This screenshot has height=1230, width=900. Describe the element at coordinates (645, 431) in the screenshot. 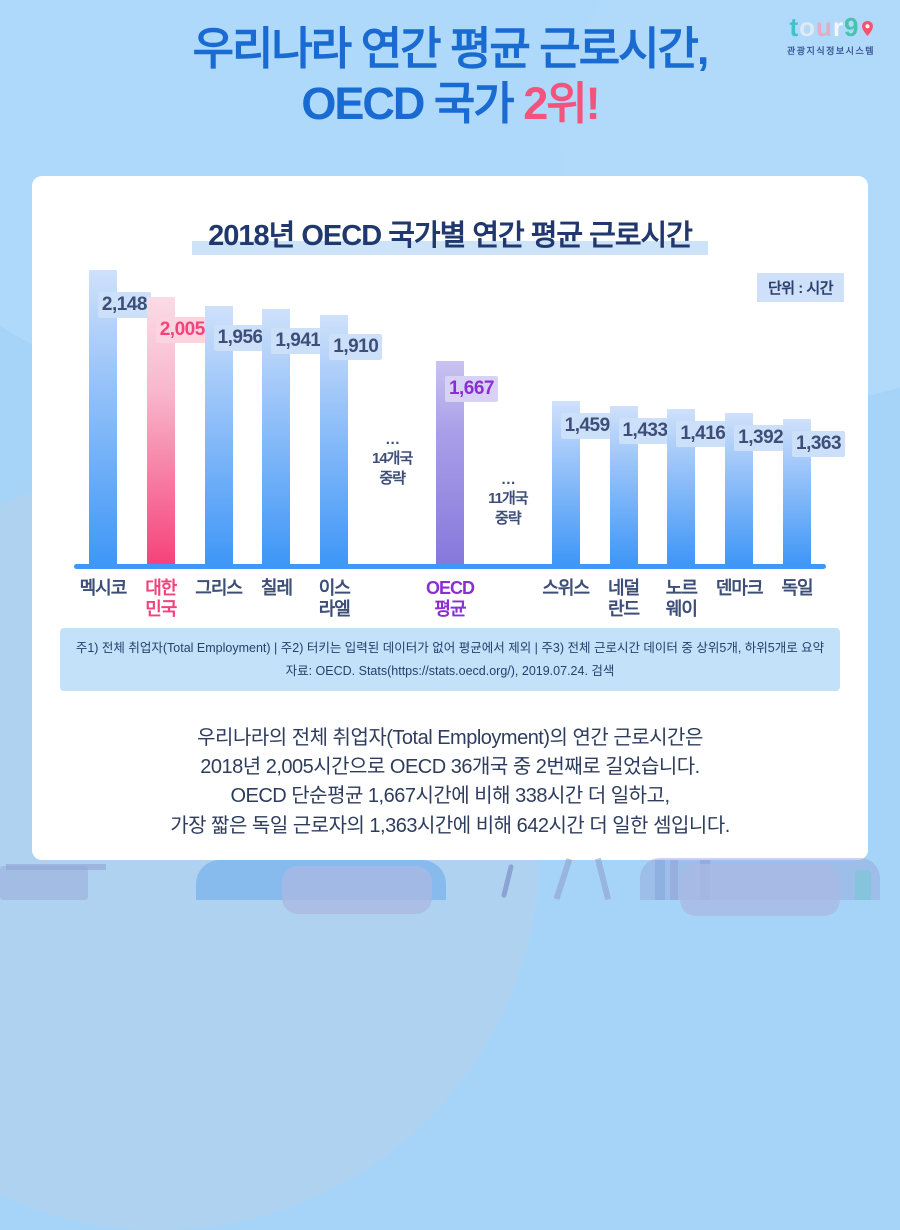

I see `value-chip: 1,433` at that location.